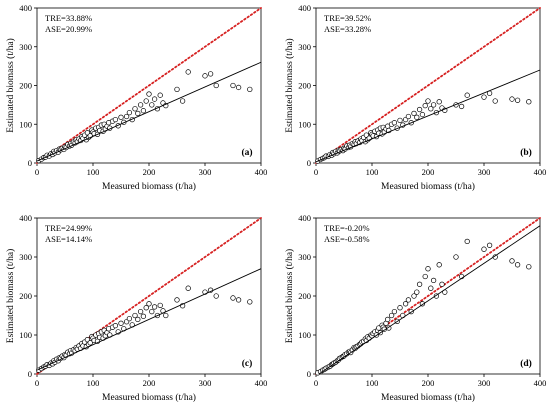 Image resolution: width=550 pixels, height=408 pixels. Describe the element at coordinates (526, 152) in the screenshot. I see `panel-label: (b)` at that location.